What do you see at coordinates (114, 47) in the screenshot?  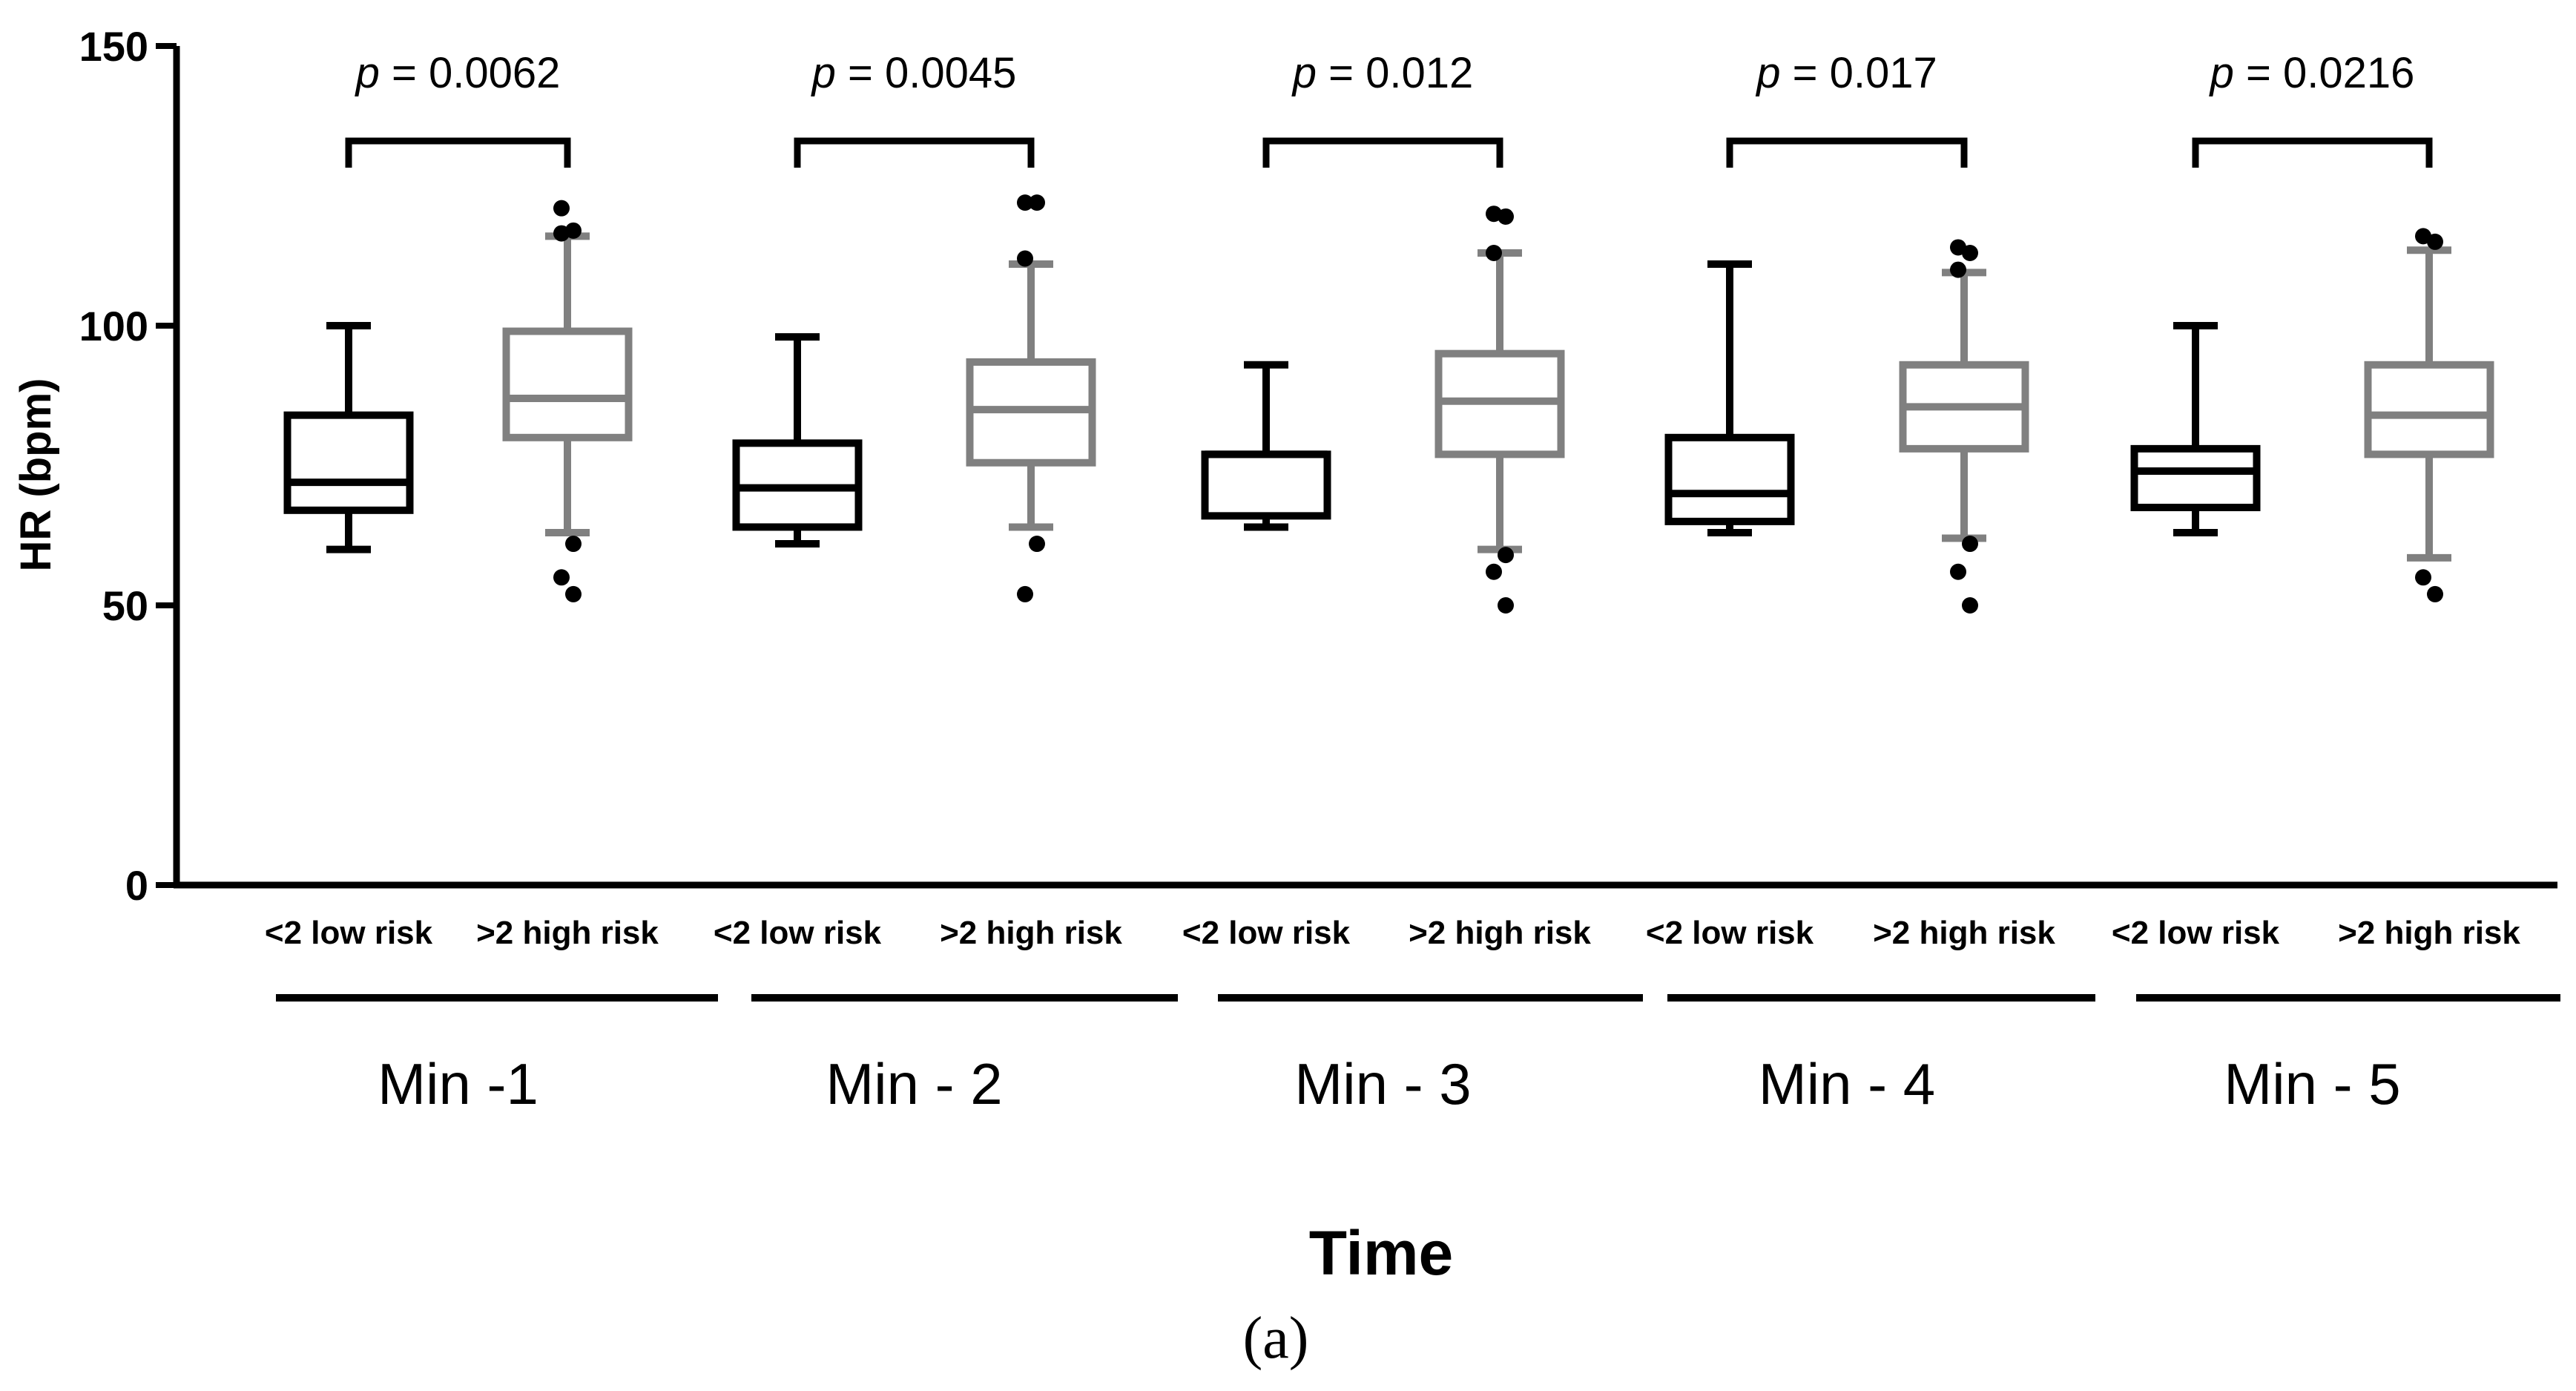 I see `y-tick-label: 150` at bounding box center [114, 47].